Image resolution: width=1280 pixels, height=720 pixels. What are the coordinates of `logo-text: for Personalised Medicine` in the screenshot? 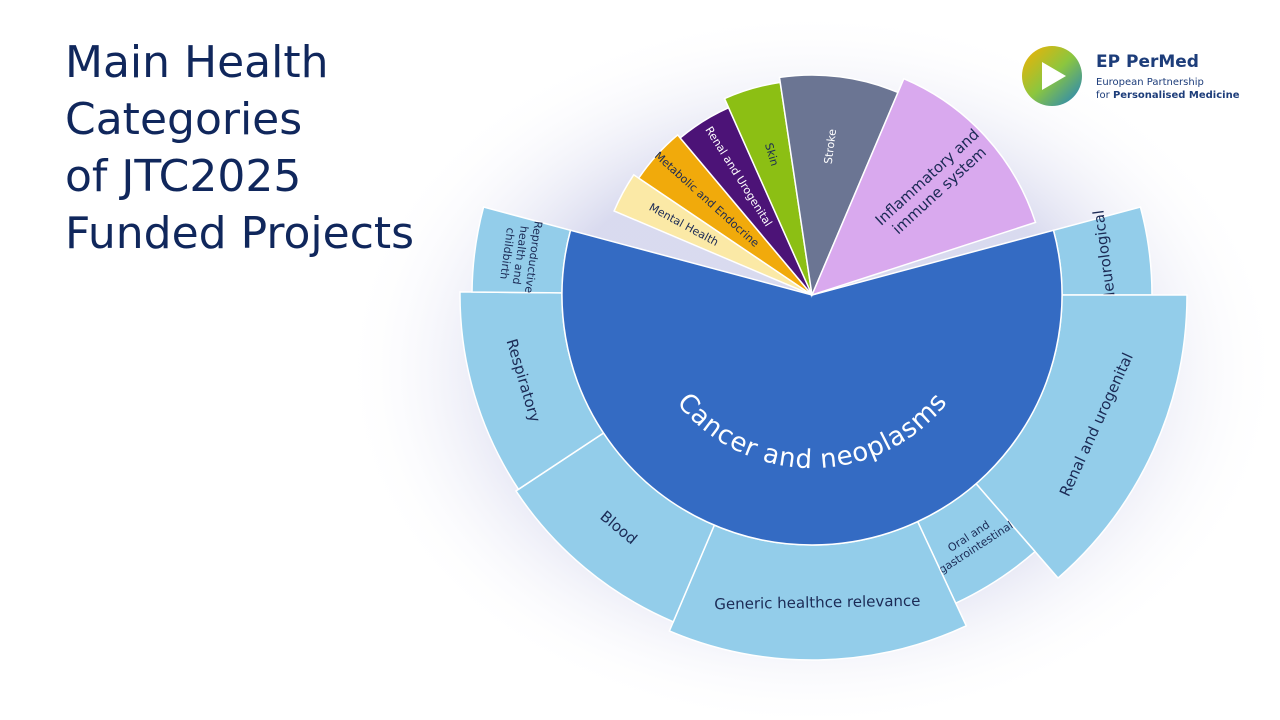 It's located at (1168, 95).